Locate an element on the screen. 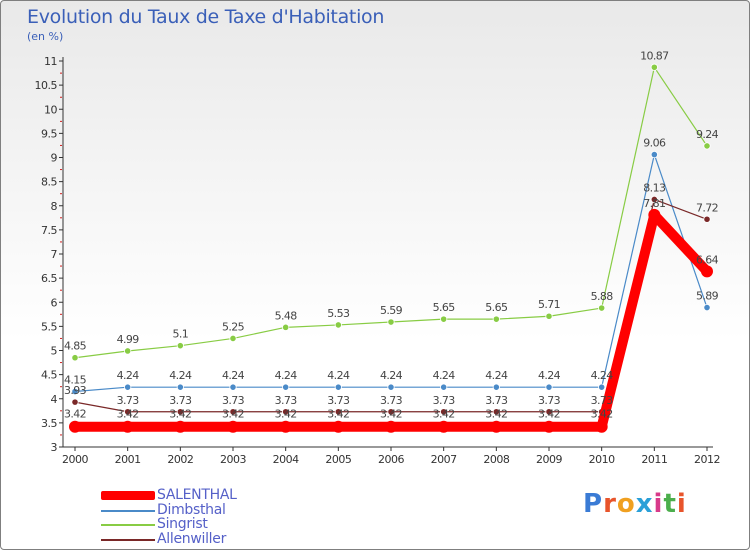 This screenshot has height=550, width=750. data-label-singrist: 5.48 is located at coordinates (286, 315).